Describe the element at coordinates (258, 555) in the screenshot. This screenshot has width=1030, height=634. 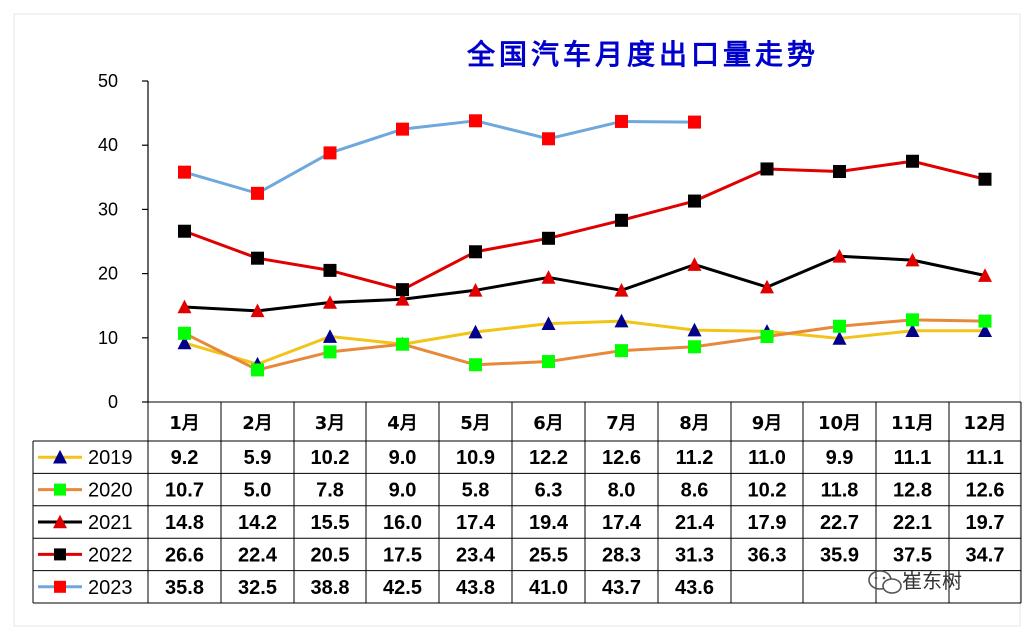
I see `data-cell: 22.4` at that location.